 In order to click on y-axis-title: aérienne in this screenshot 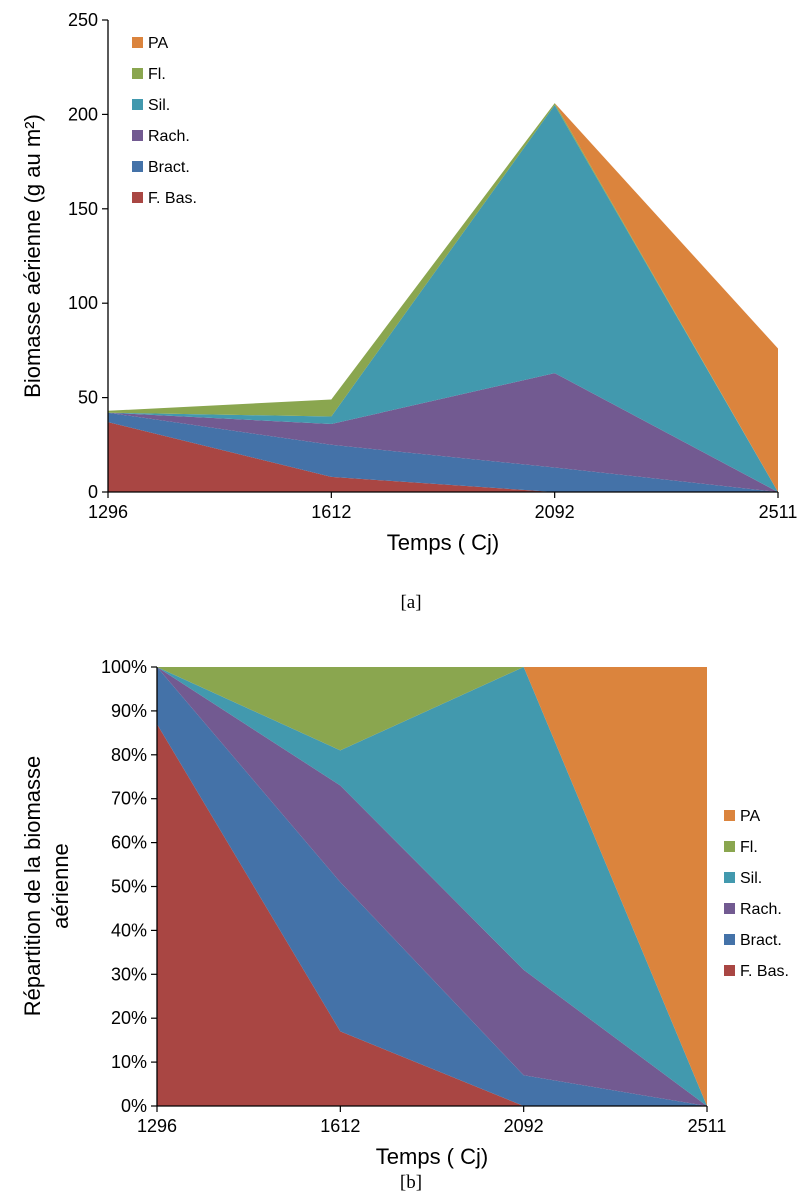, I will do `click(60, 886)`.